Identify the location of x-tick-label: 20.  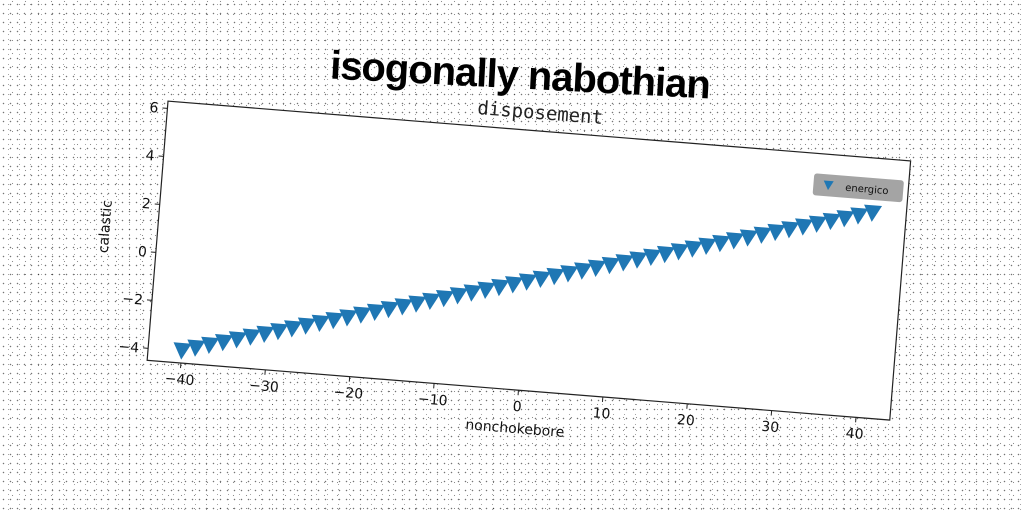
(685, 420).